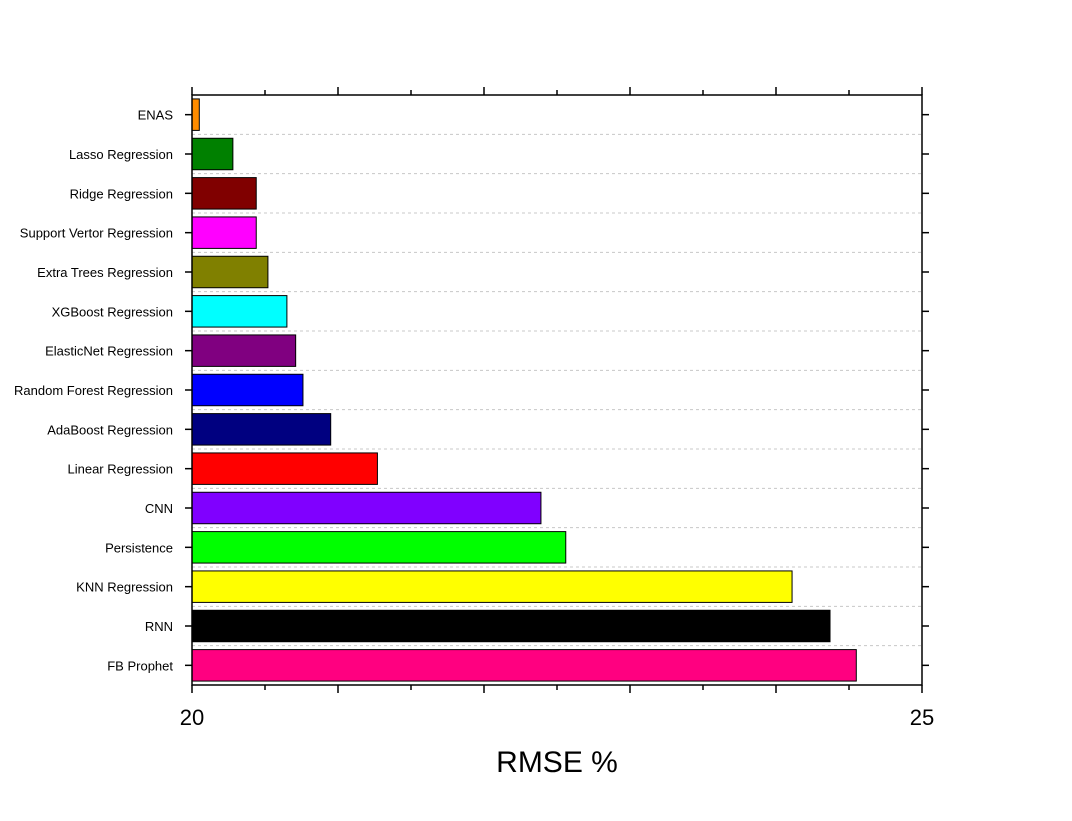  What do you see at coordinates (110, 429) in the screenshot?
I see `category-label: AdaBoost Regression` at bounding box center [110, 429].